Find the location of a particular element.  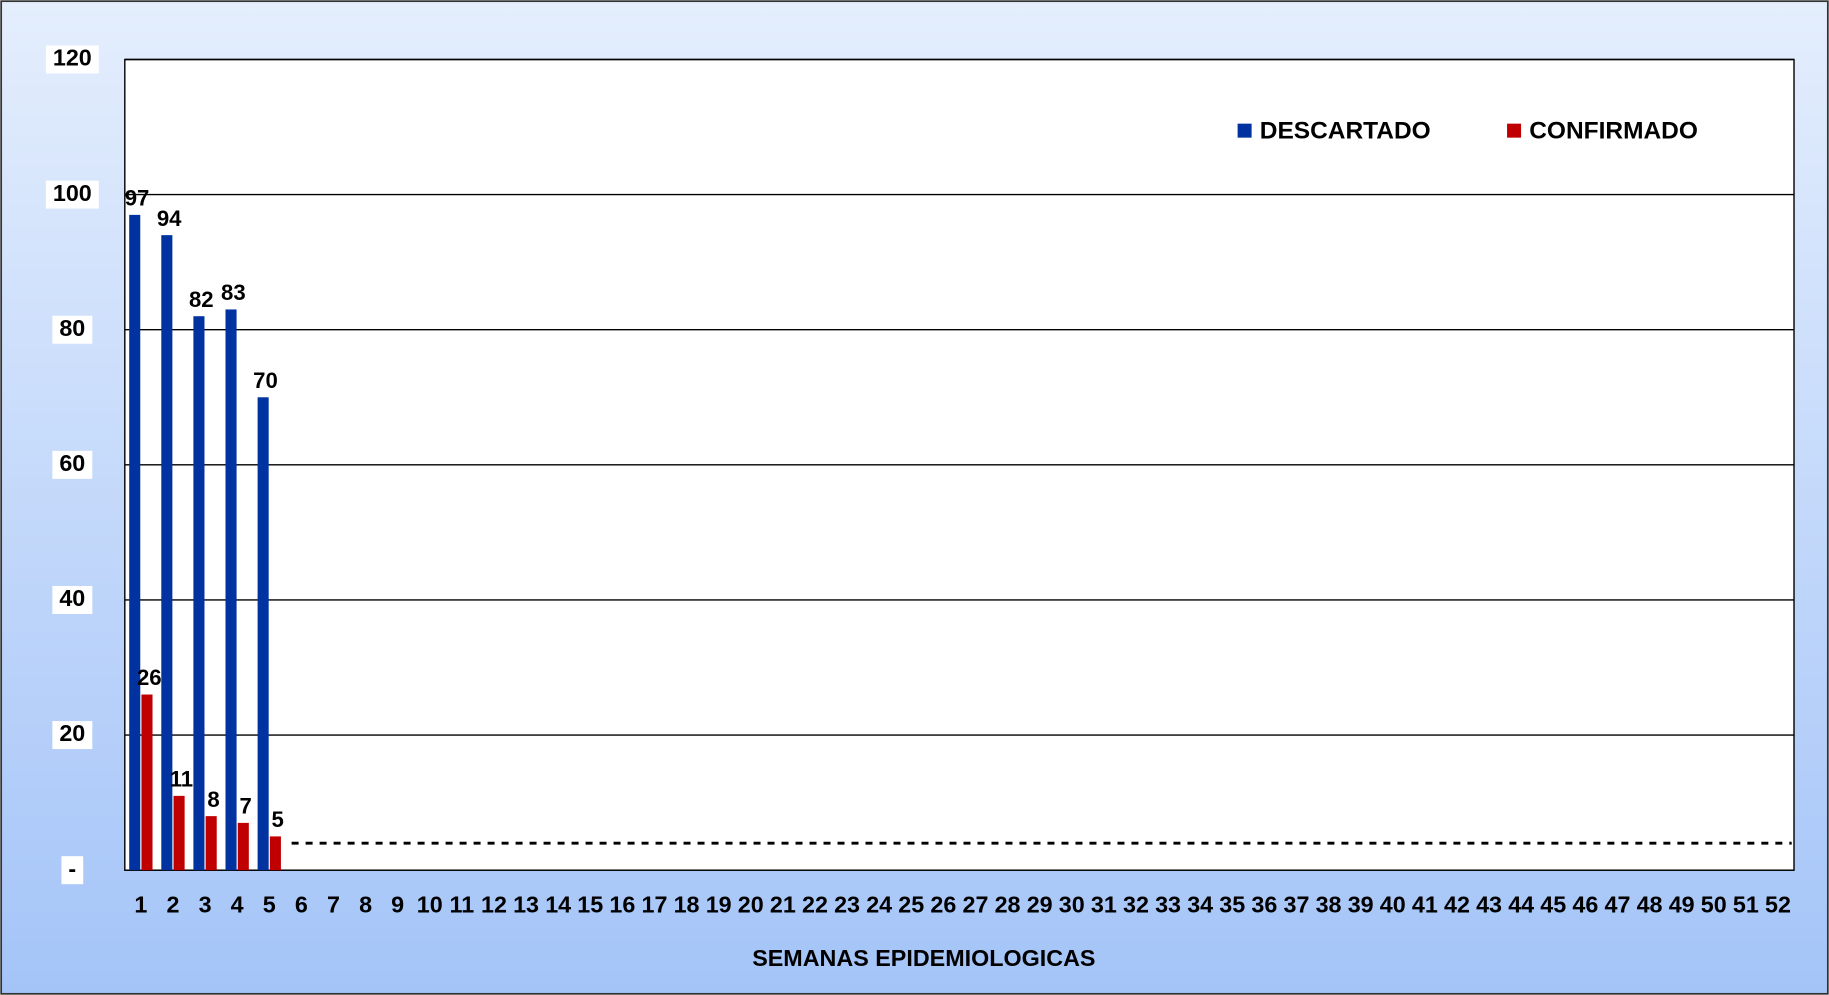

y-tick-label: 40 is located at coordinates (72, 598).